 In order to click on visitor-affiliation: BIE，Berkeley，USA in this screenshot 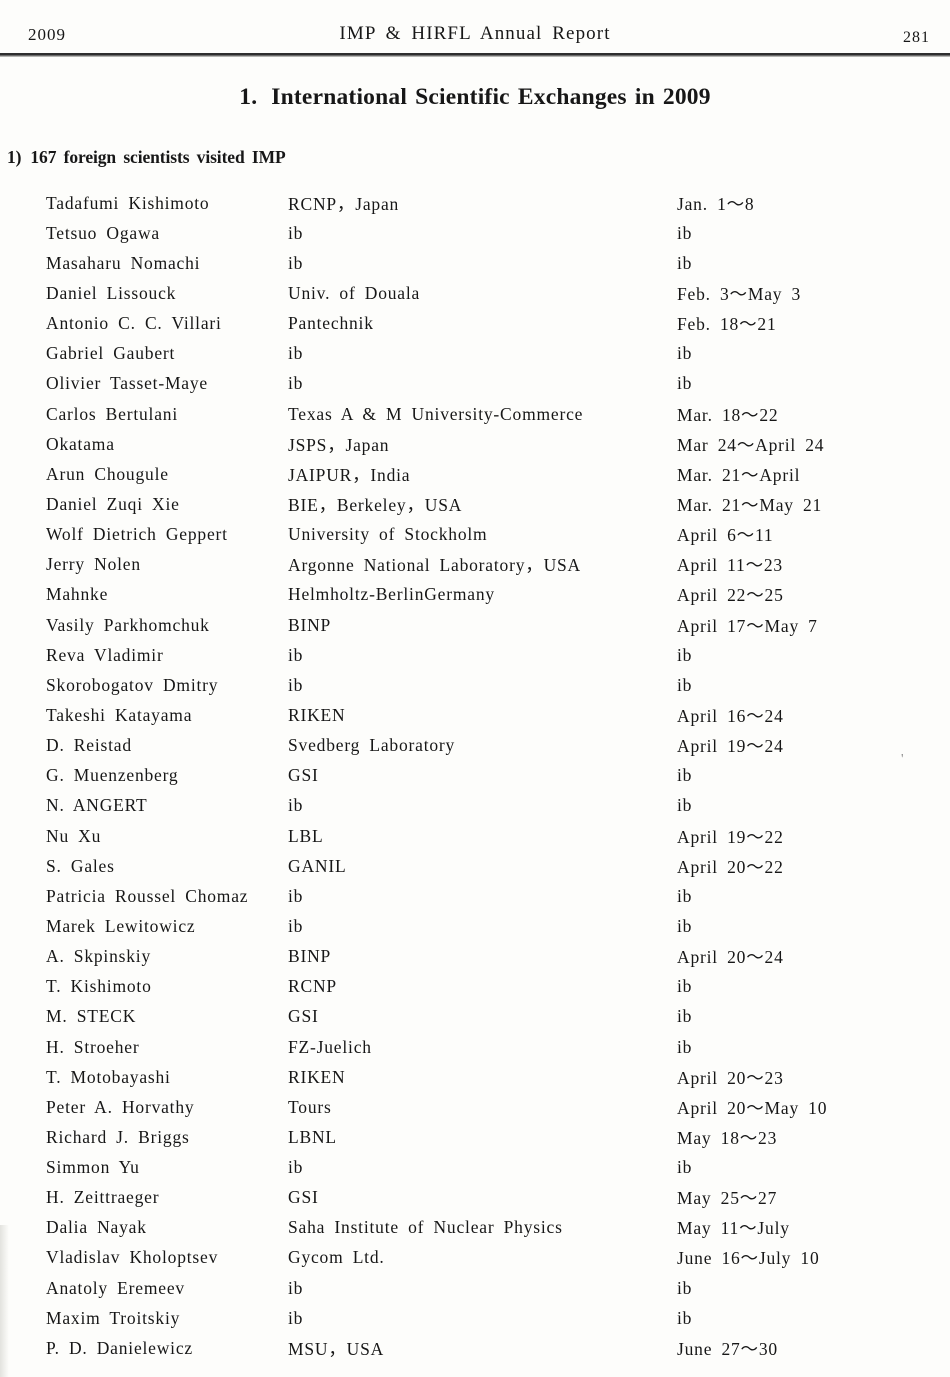, I will do `click(375, 504)`.